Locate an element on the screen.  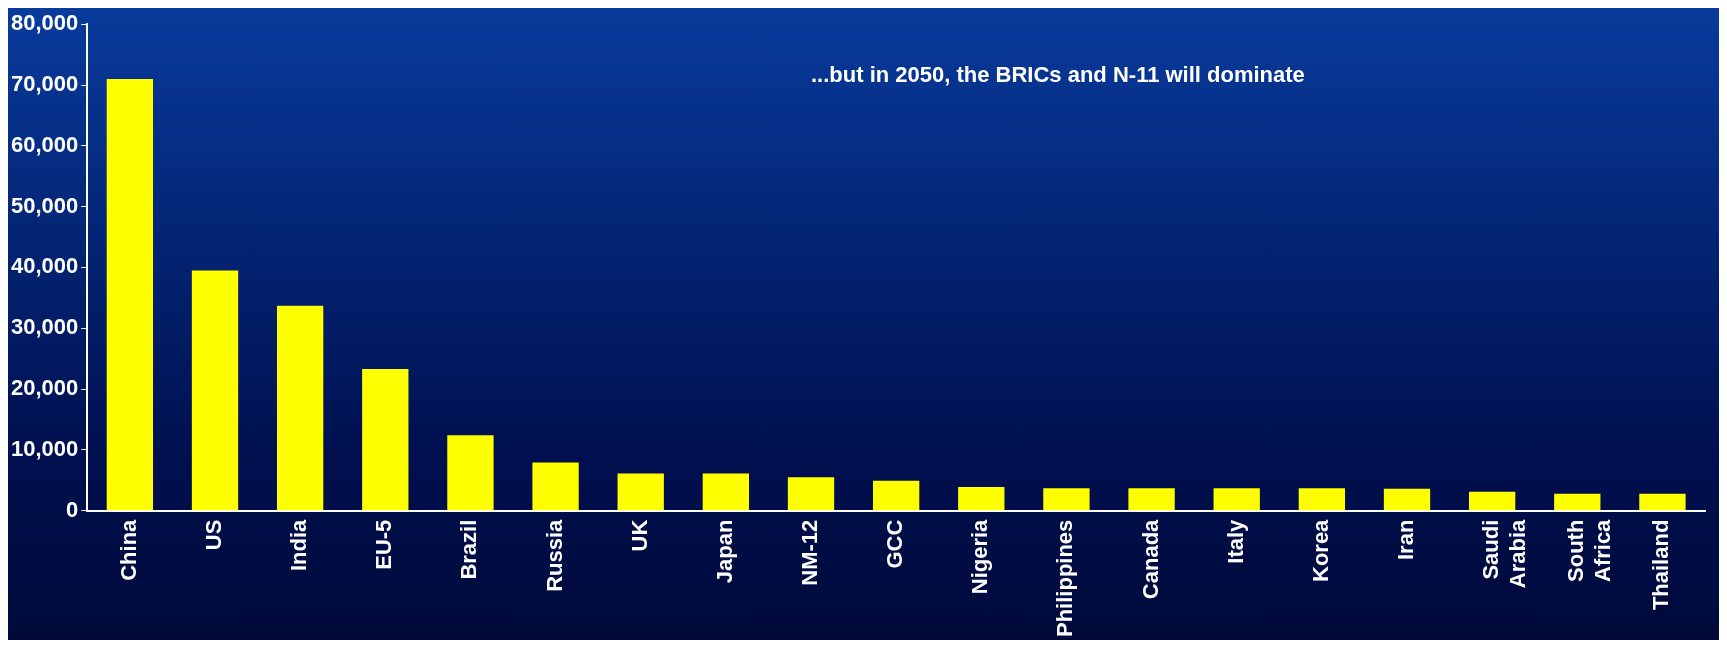
y-tick-label: 30,000 is located at coordinates (44, 327).